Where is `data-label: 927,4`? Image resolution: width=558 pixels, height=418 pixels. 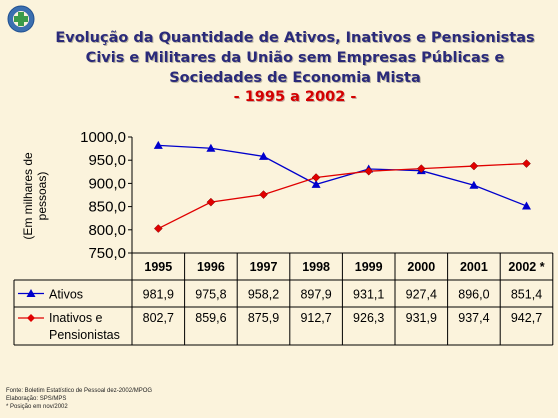 data-label: 927,4 is located at coordinates (421, 295).